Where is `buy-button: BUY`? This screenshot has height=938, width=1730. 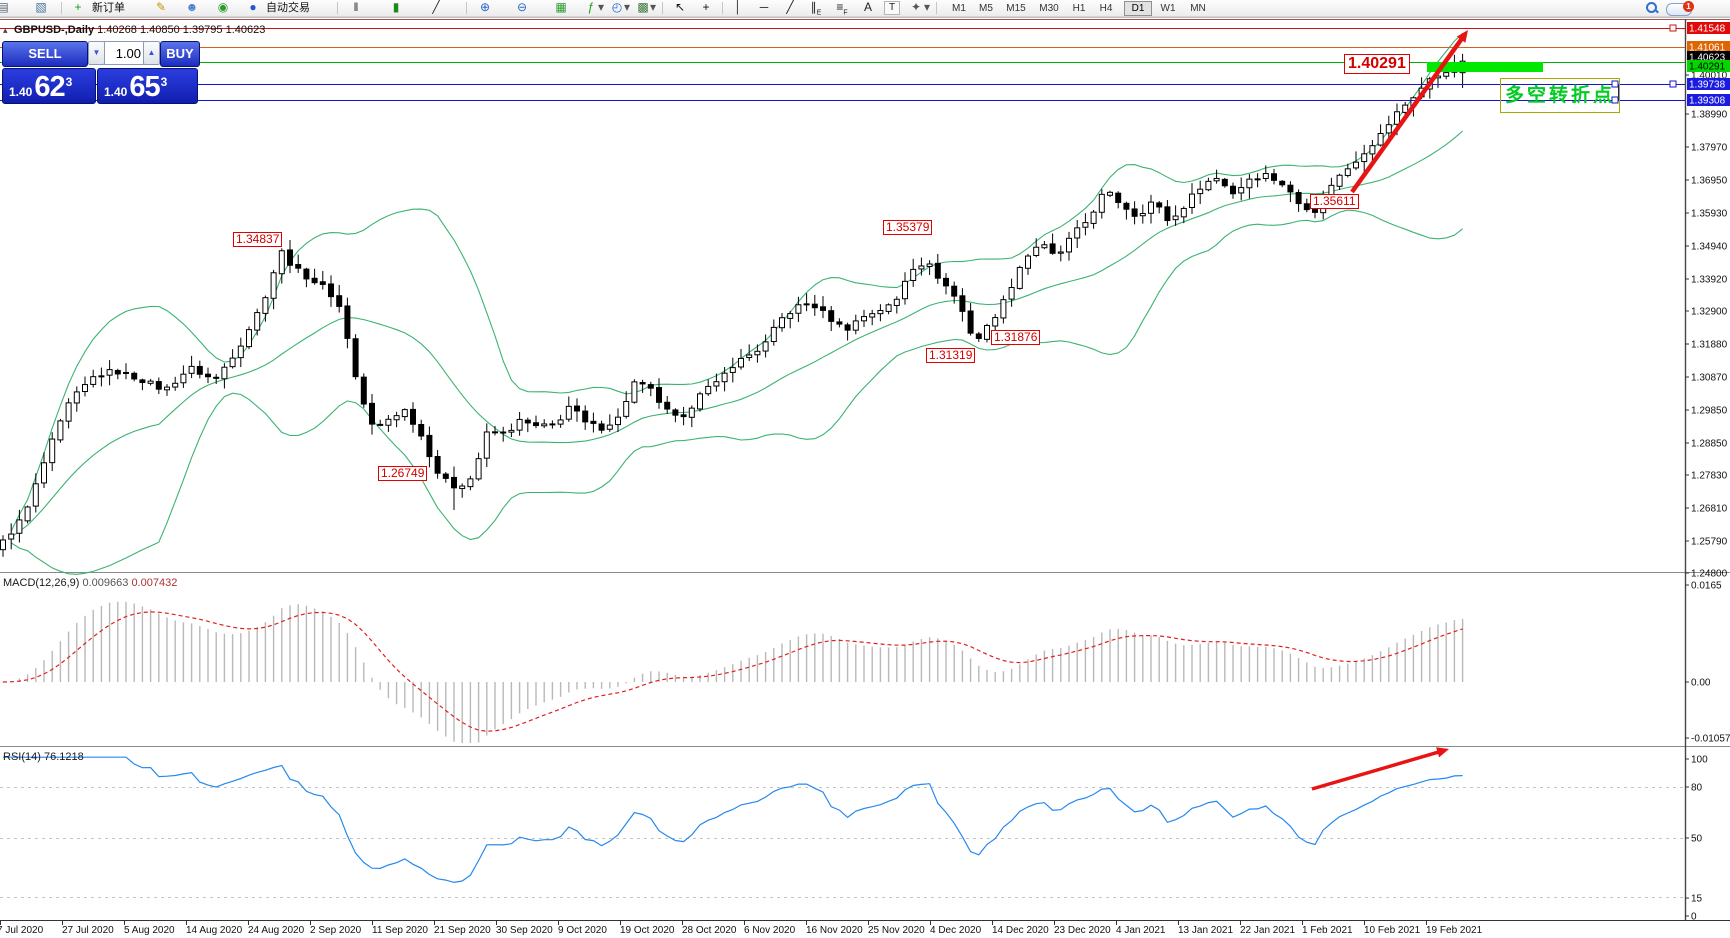
buy-button: BUY is located at coordinates (180, 54).